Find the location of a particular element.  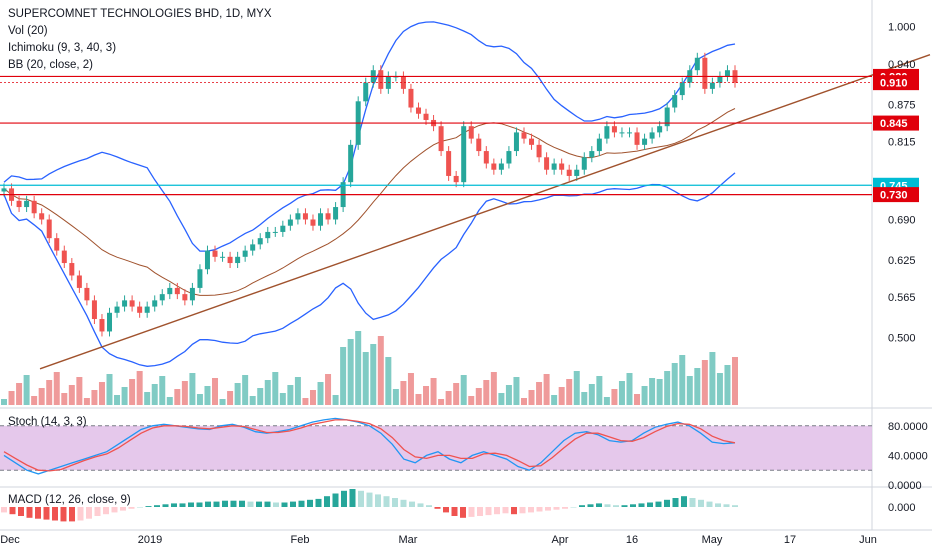

stoch-d-line is located at coordinates (369, 445).